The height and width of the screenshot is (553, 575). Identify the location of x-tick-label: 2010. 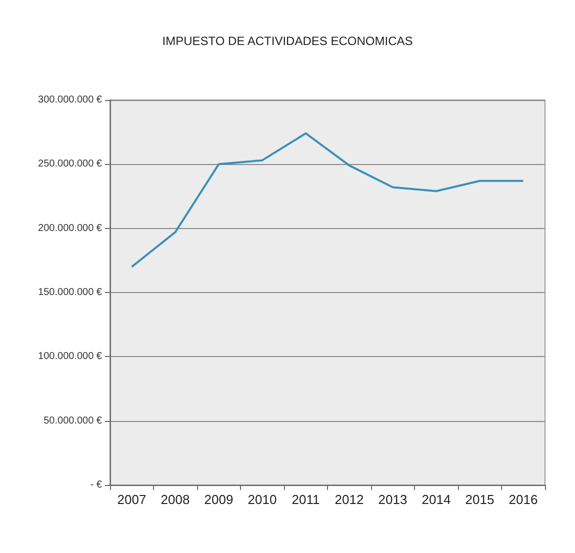
(262, 499).